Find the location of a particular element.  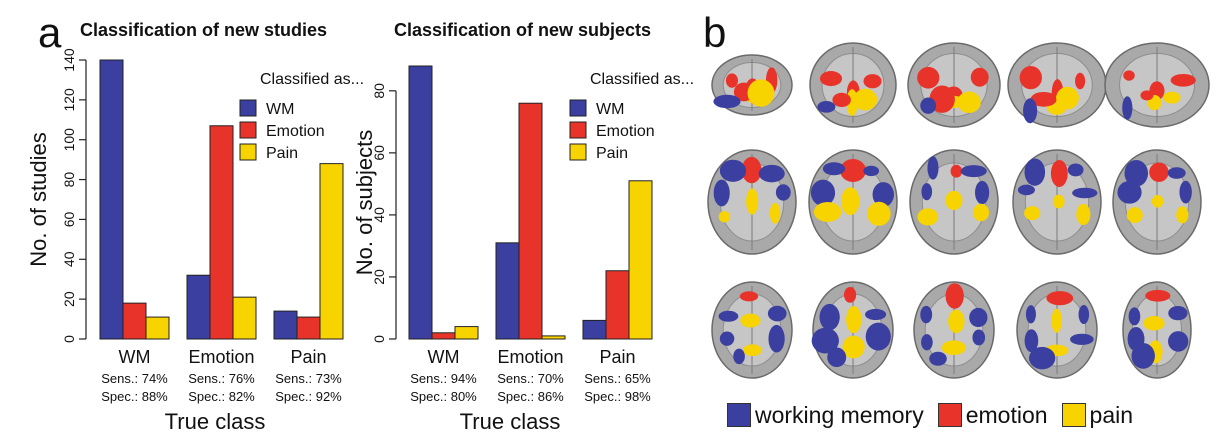

brain-legend: working memory emotion pain is located at coordinates (937, 415).